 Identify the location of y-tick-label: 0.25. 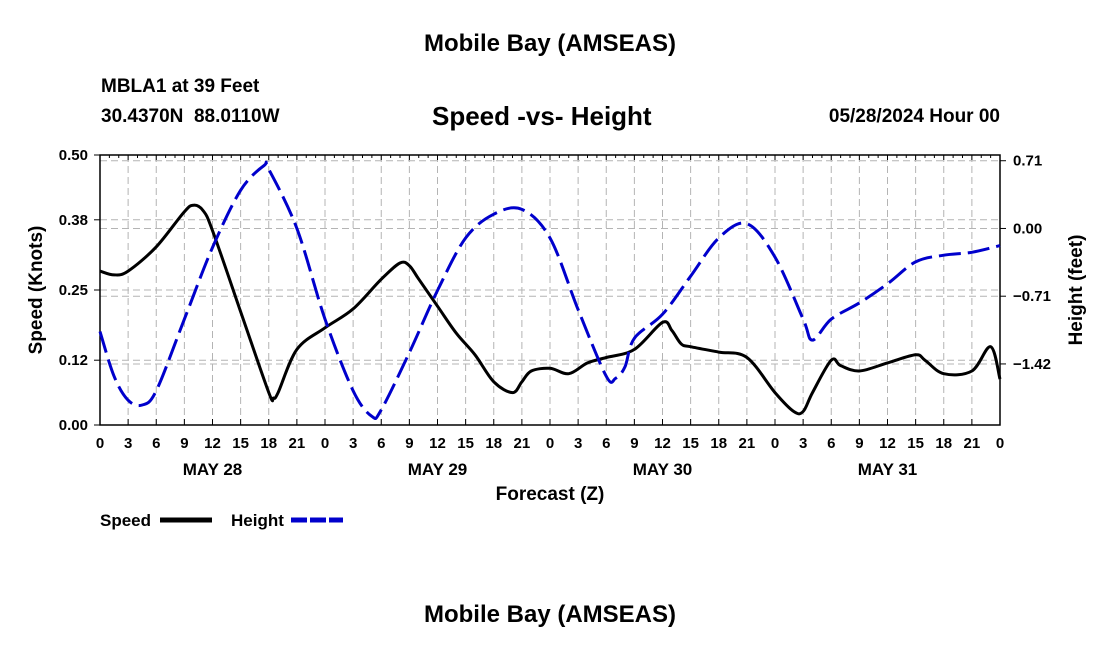
(73, 290).